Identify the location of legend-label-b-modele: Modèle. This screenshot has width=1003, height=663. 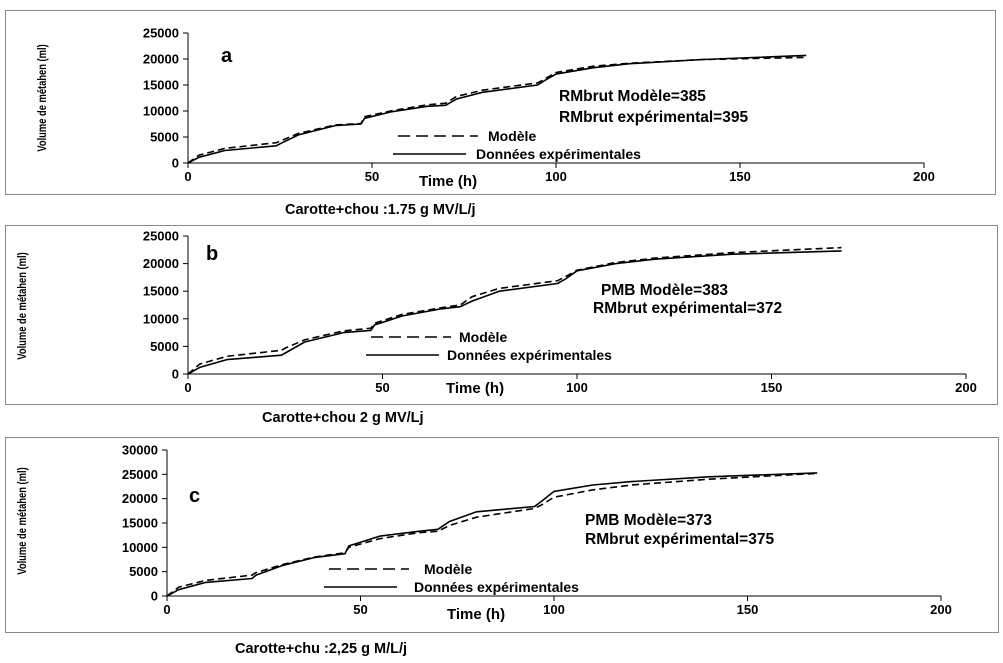
(483, 337).